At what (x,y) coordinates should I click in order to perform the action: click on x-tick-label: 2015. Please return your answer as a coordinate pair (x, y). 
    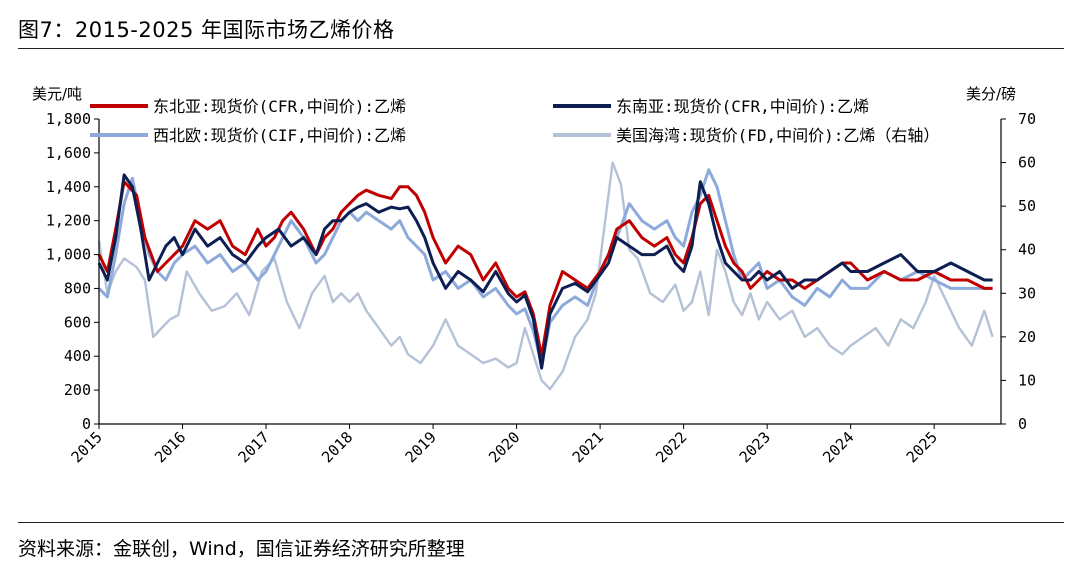
    Looking at the image, I should click on (87, 447).